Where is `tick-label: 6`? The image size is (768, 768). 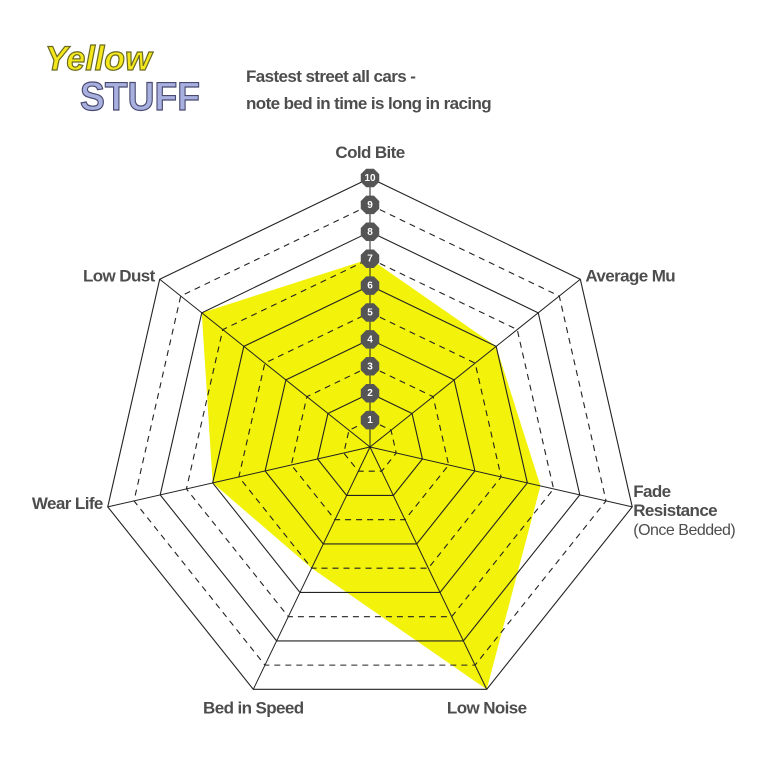
tick-label: 6 is located at coordinates (370, 286).